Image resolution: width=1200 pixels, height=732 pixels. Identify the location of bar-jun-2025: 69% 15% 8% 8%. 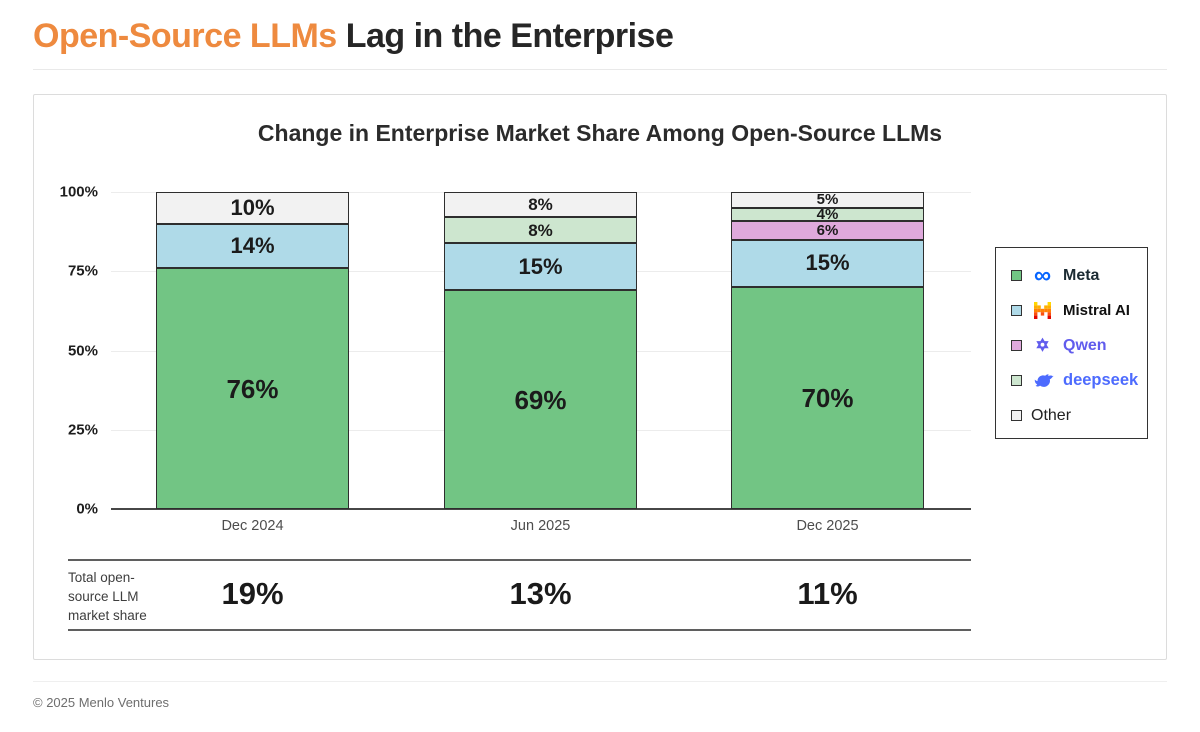
(540, 350).